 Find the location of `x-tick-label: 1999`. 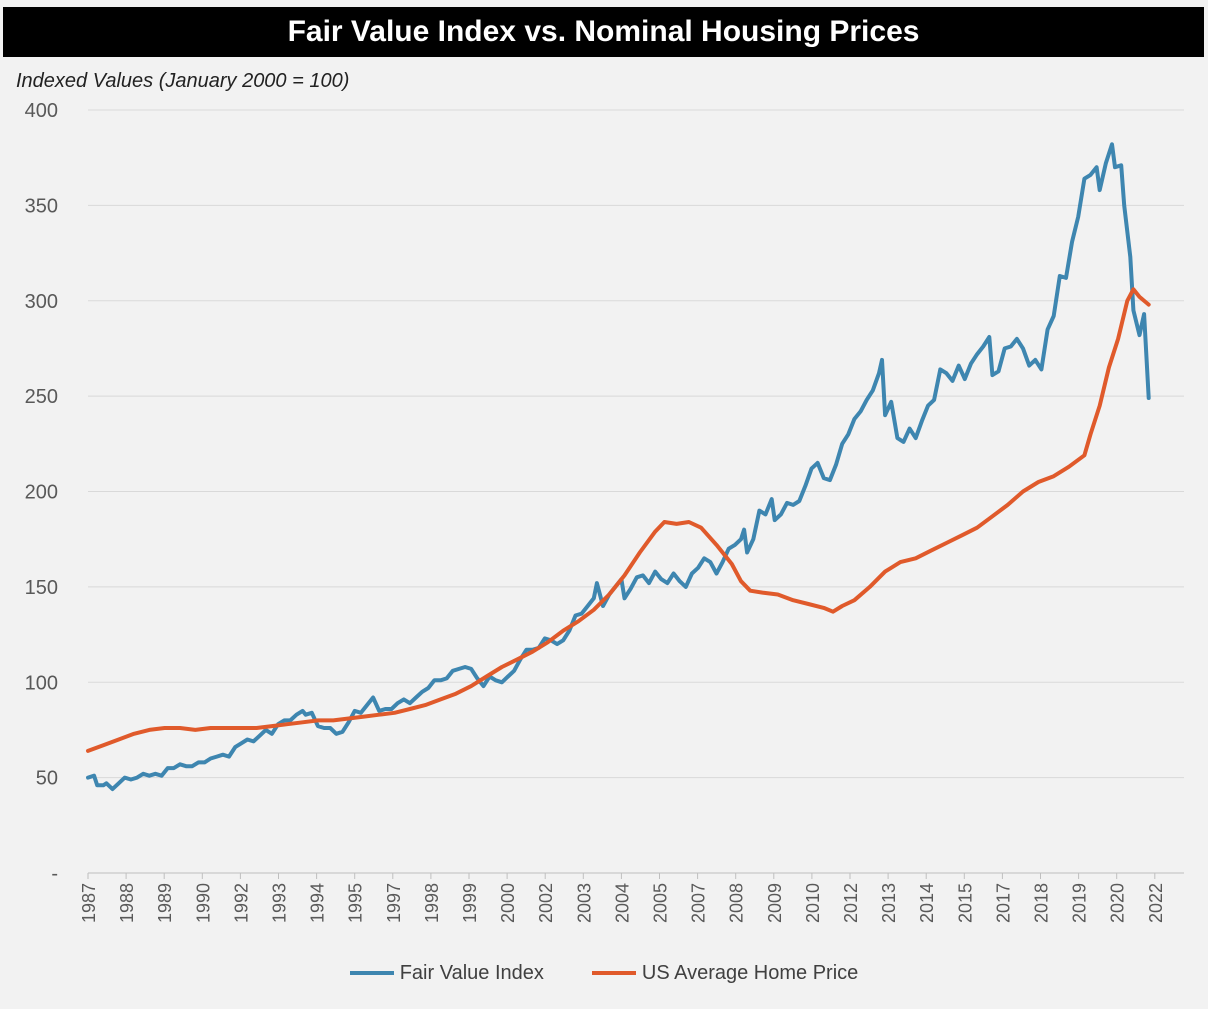

x-tick-label: 1999 is located at coordinates (470, 903).